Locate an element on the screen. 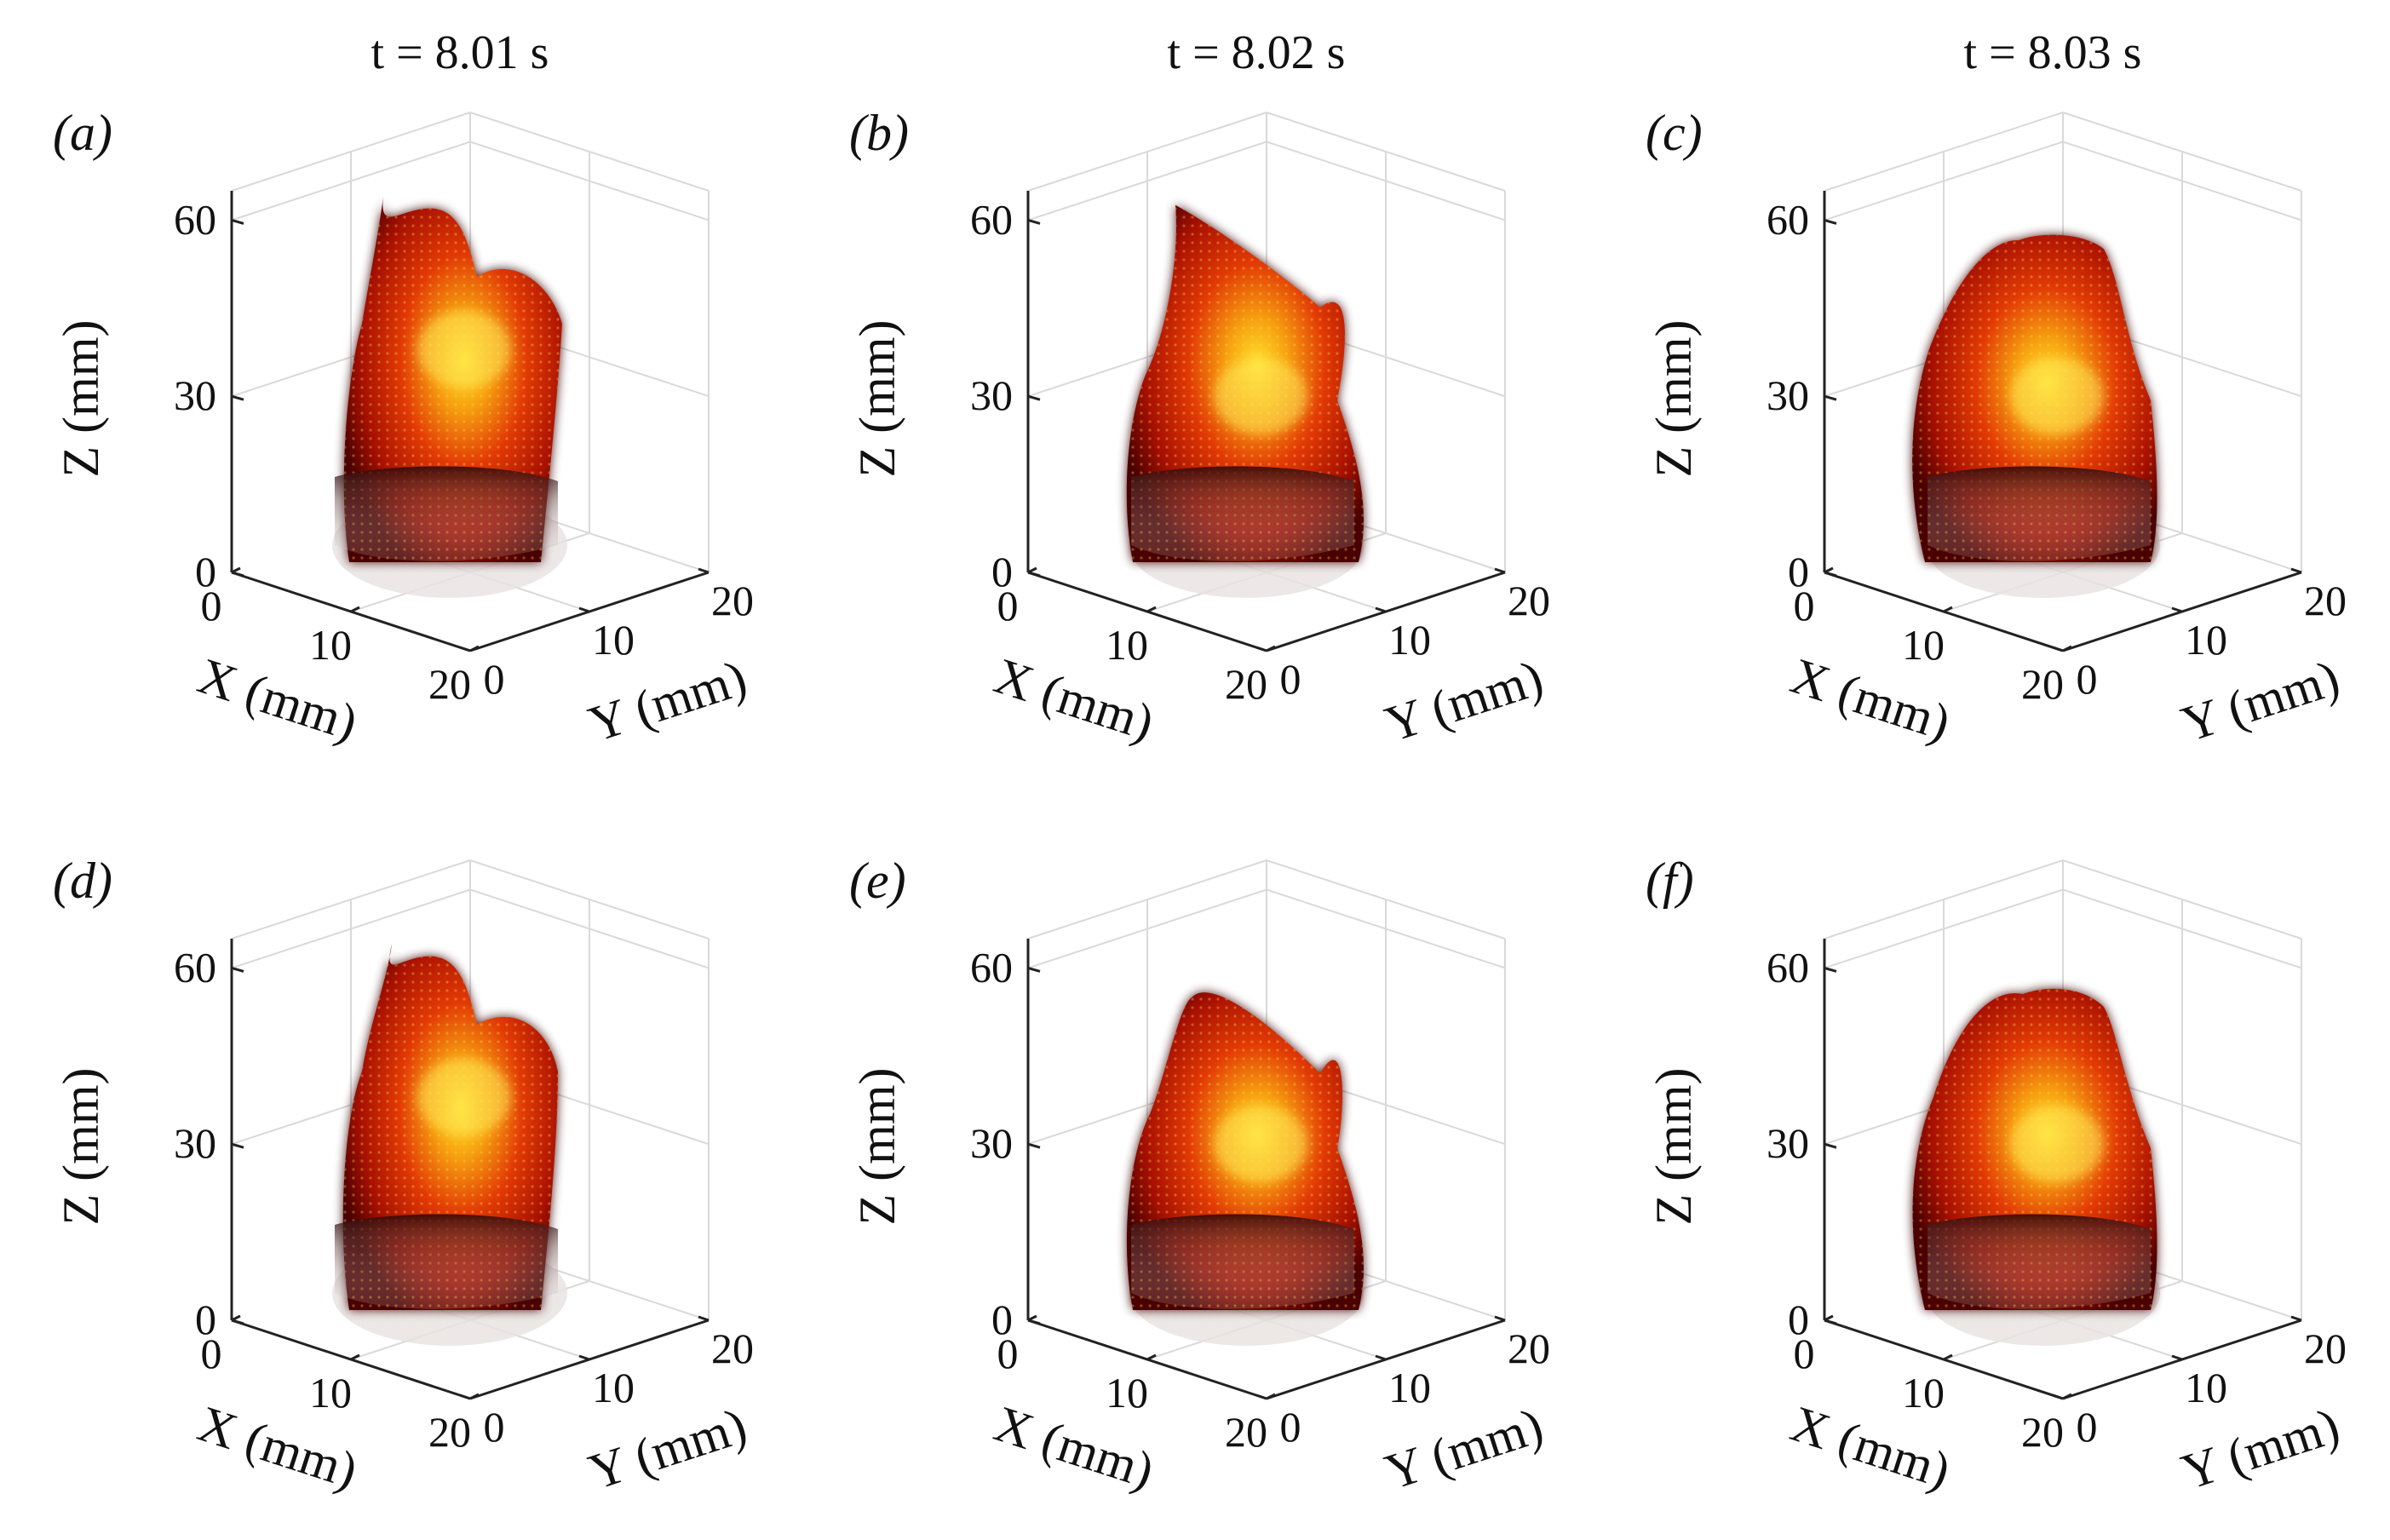 This screenshot has width=2390, height=1540. panel-label: (f) is located at coordinates (1670, 881).